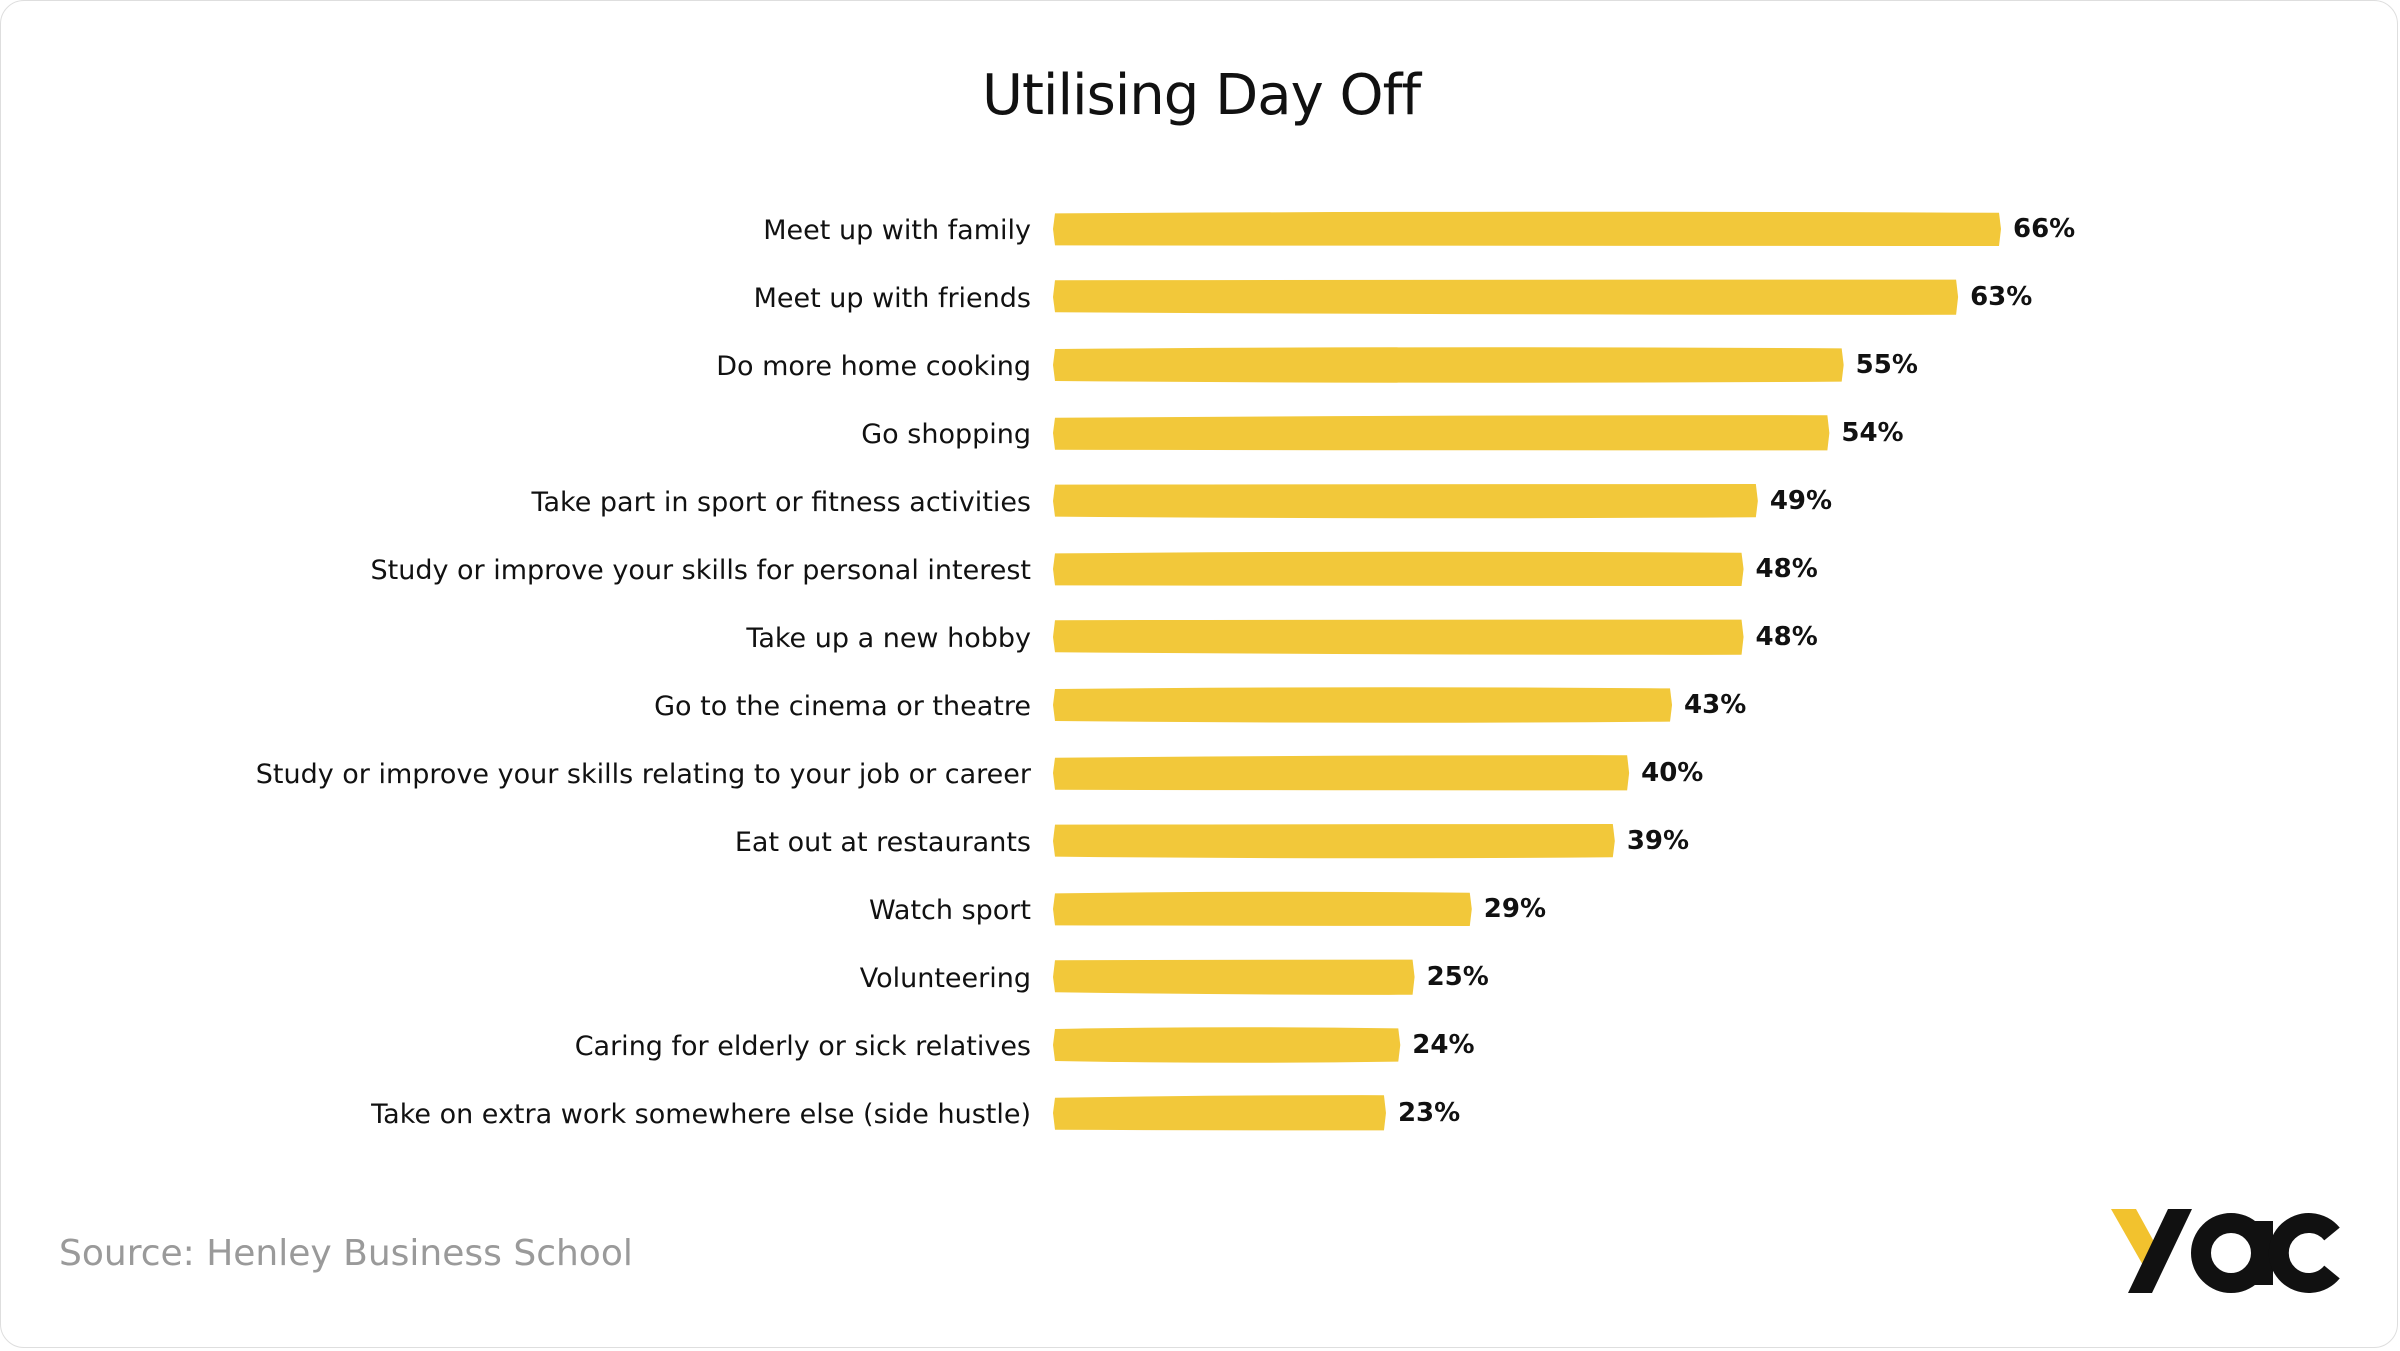  Describe the element at coordinates (2304, 1253) in the screenshot. I see `logo-c` at that location.